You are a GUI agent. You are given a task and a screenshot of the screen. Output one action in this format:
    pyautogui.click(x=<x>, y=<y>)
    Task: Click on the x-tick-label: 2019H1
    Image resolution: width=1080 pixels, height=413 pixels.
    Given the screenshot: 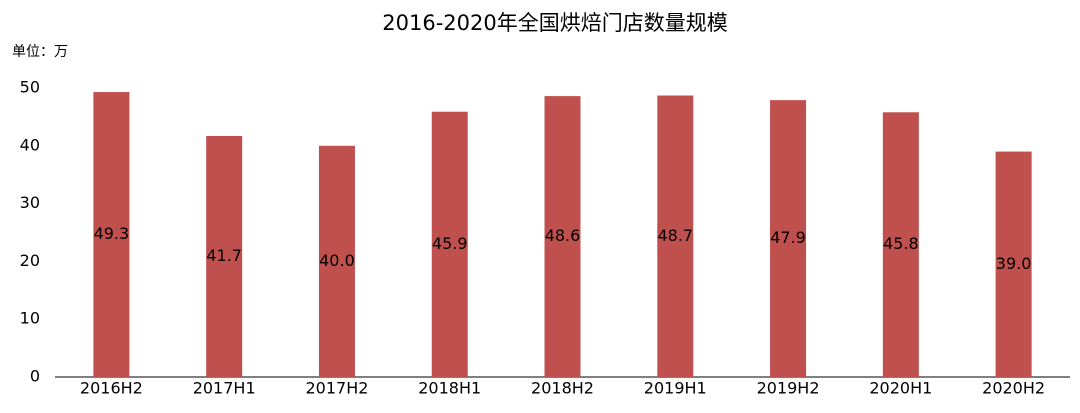 What is the action you would take?
    pyautogui.click(x=675, y=388)
    